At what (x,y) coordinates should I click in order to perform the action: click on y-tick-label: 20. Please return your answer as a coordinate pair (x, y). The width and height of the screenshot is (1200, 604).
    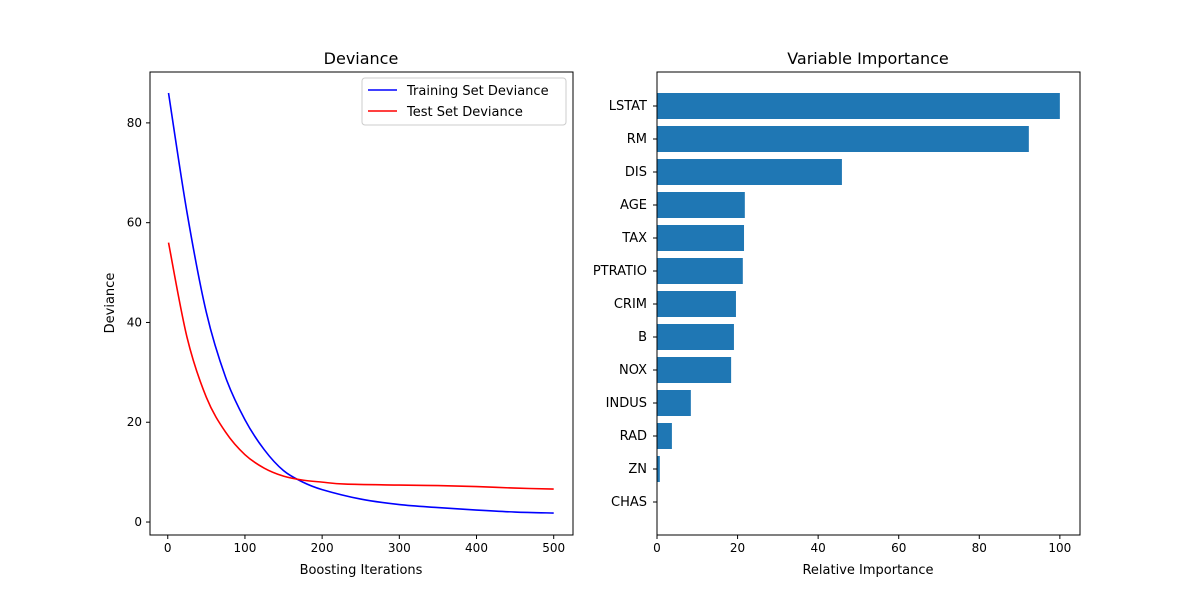
    Looking at the image, I should click on (134, 422).